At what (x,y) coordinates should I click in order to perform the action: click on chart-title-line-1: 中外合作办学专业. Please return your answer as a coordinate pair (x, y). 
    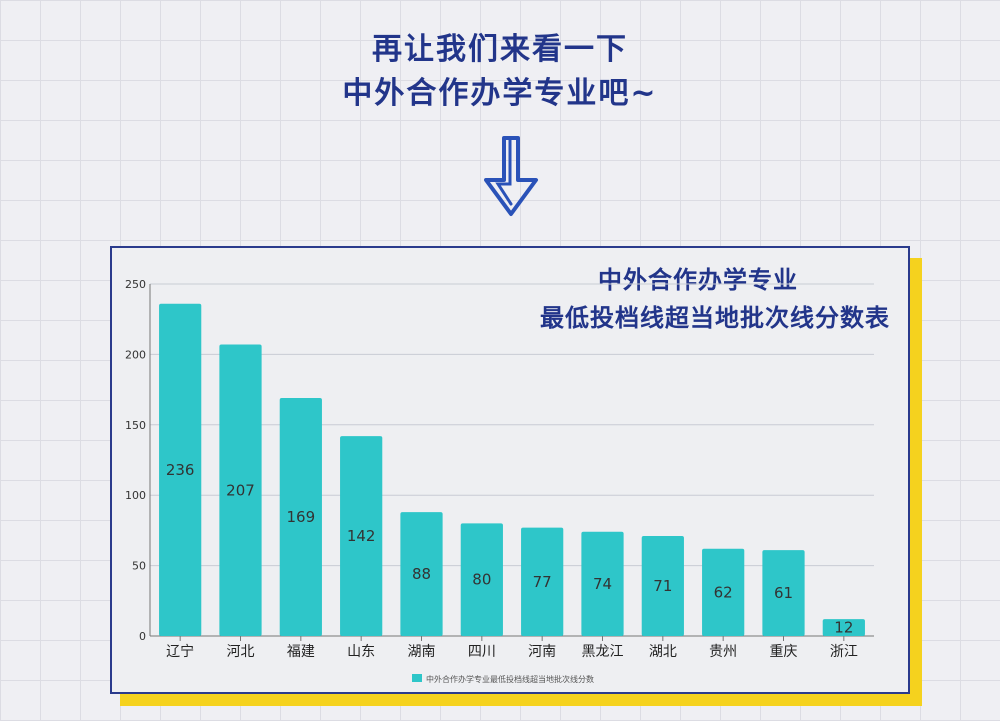
    Looking at the image, I should click on (698, 280).